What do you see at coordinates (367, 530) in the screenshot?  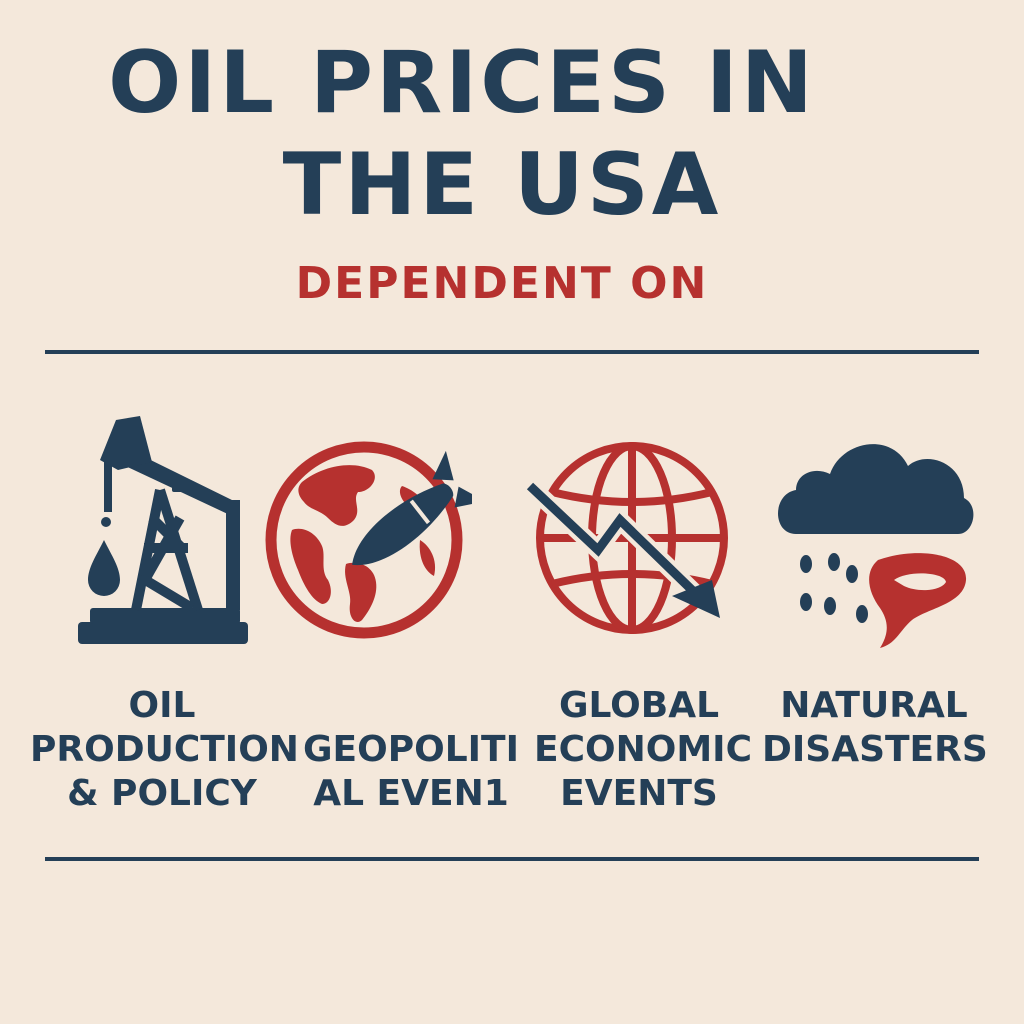 I see `globe-missile-icon` at bounding box center [367, 530].